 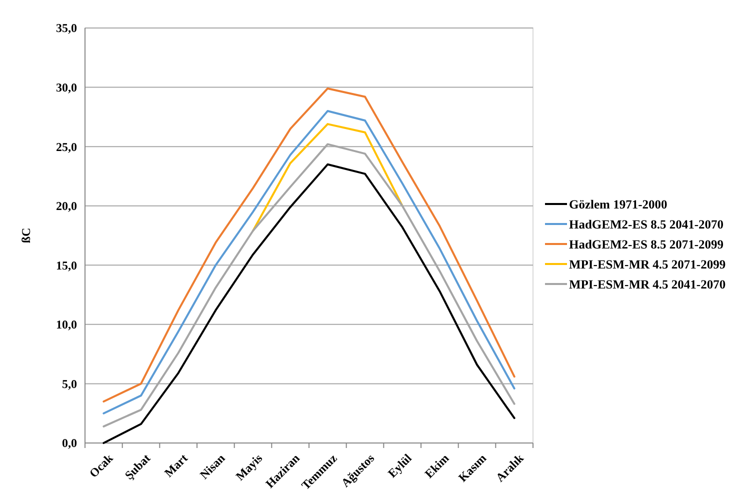 I want to click on legend-label: MPI-ESM-MR 4.5 2071-2099, so click(x=647, y=264).